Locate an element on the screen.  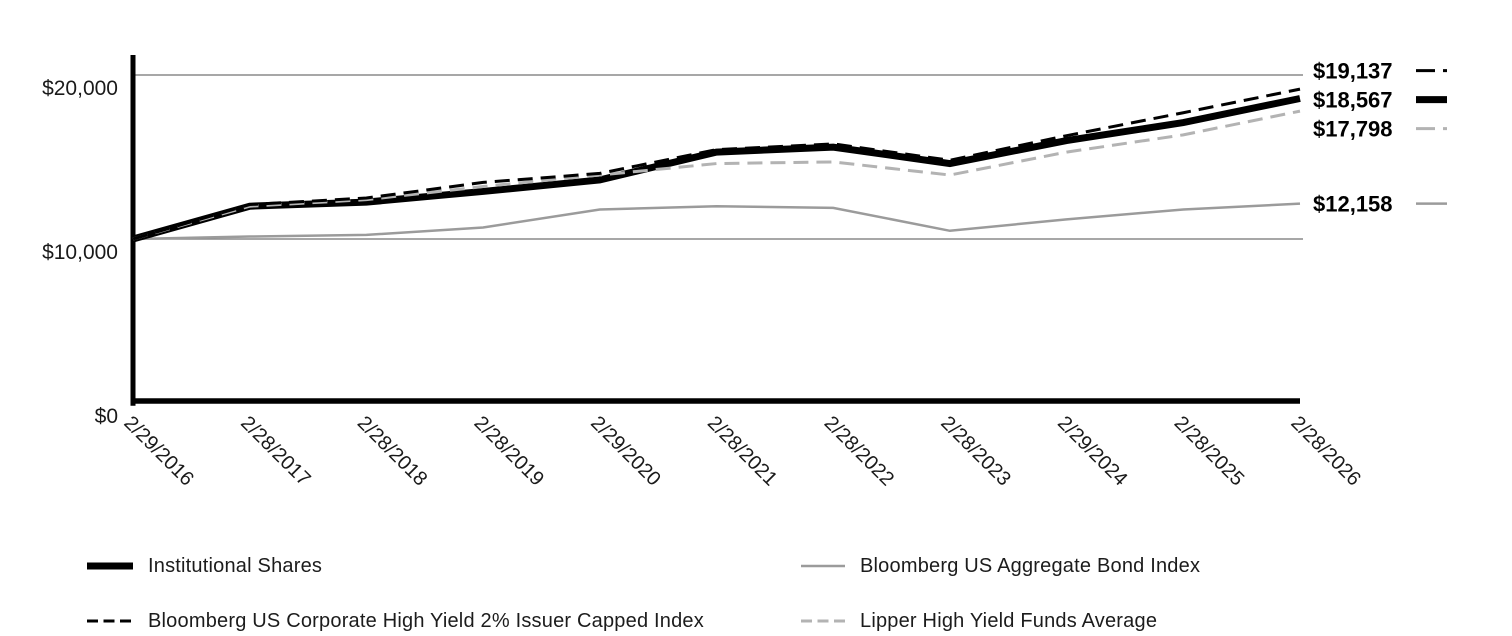
legend-item-institutional-shares: Institutional Shares is located at coordinates (204, 566).